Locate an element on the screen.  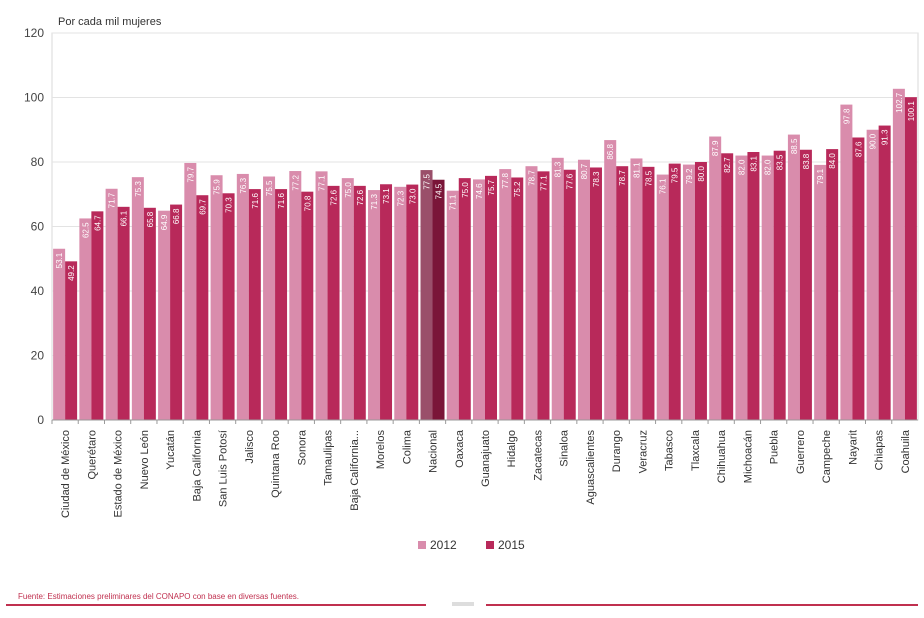
x-tick-label: Ciudad de México is located at coordinates (66, 474).